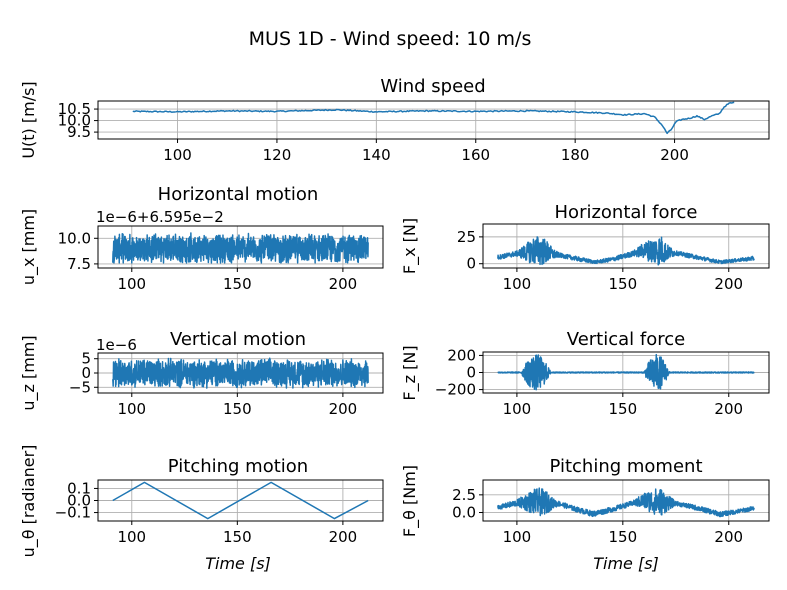 The height and width of the screenshot is (590, 787). I want to click on axes-frame, so click(433, 120).